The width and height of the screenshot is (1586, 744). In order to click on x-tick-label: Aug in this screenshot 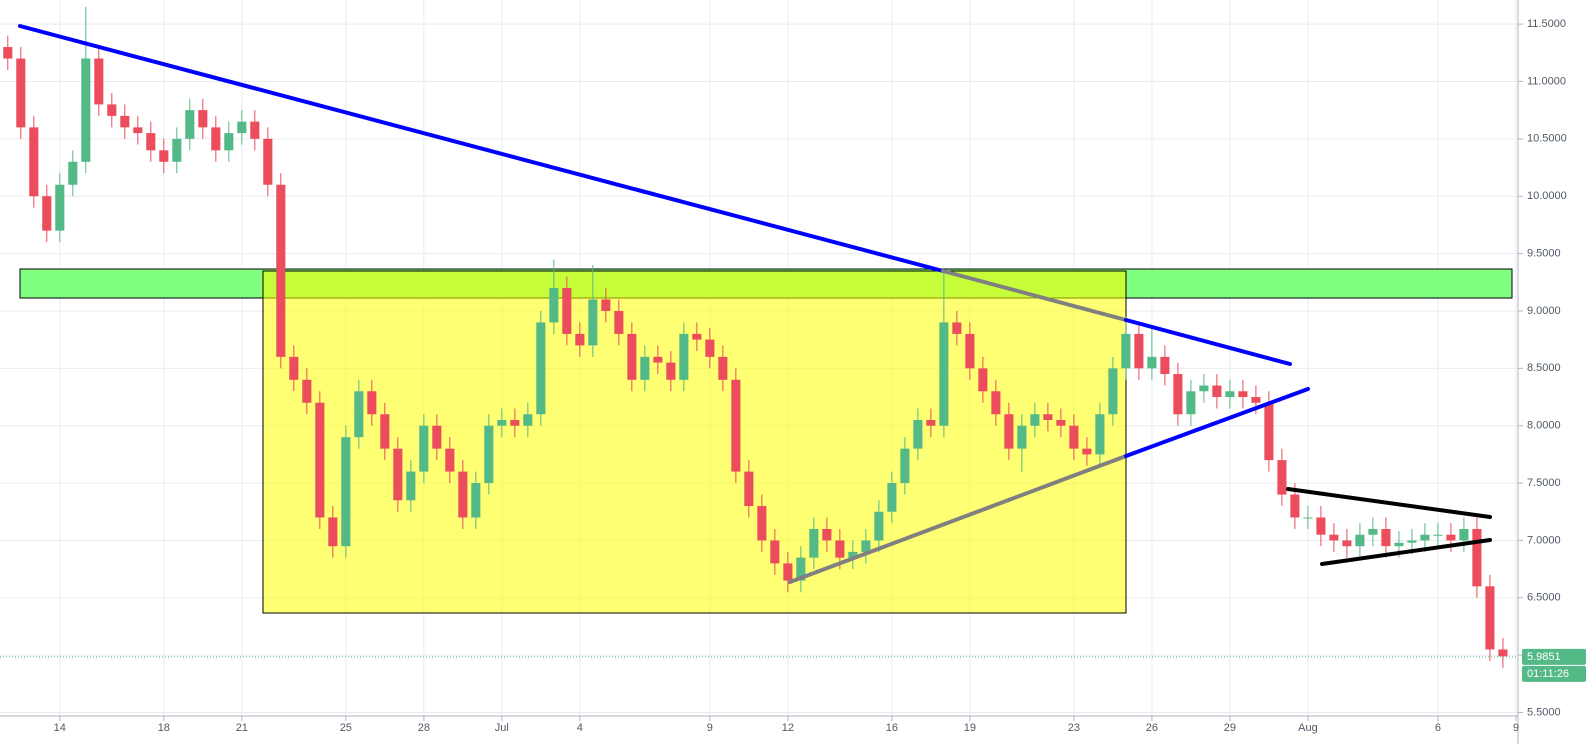, I will do `click(1308, 728)`.